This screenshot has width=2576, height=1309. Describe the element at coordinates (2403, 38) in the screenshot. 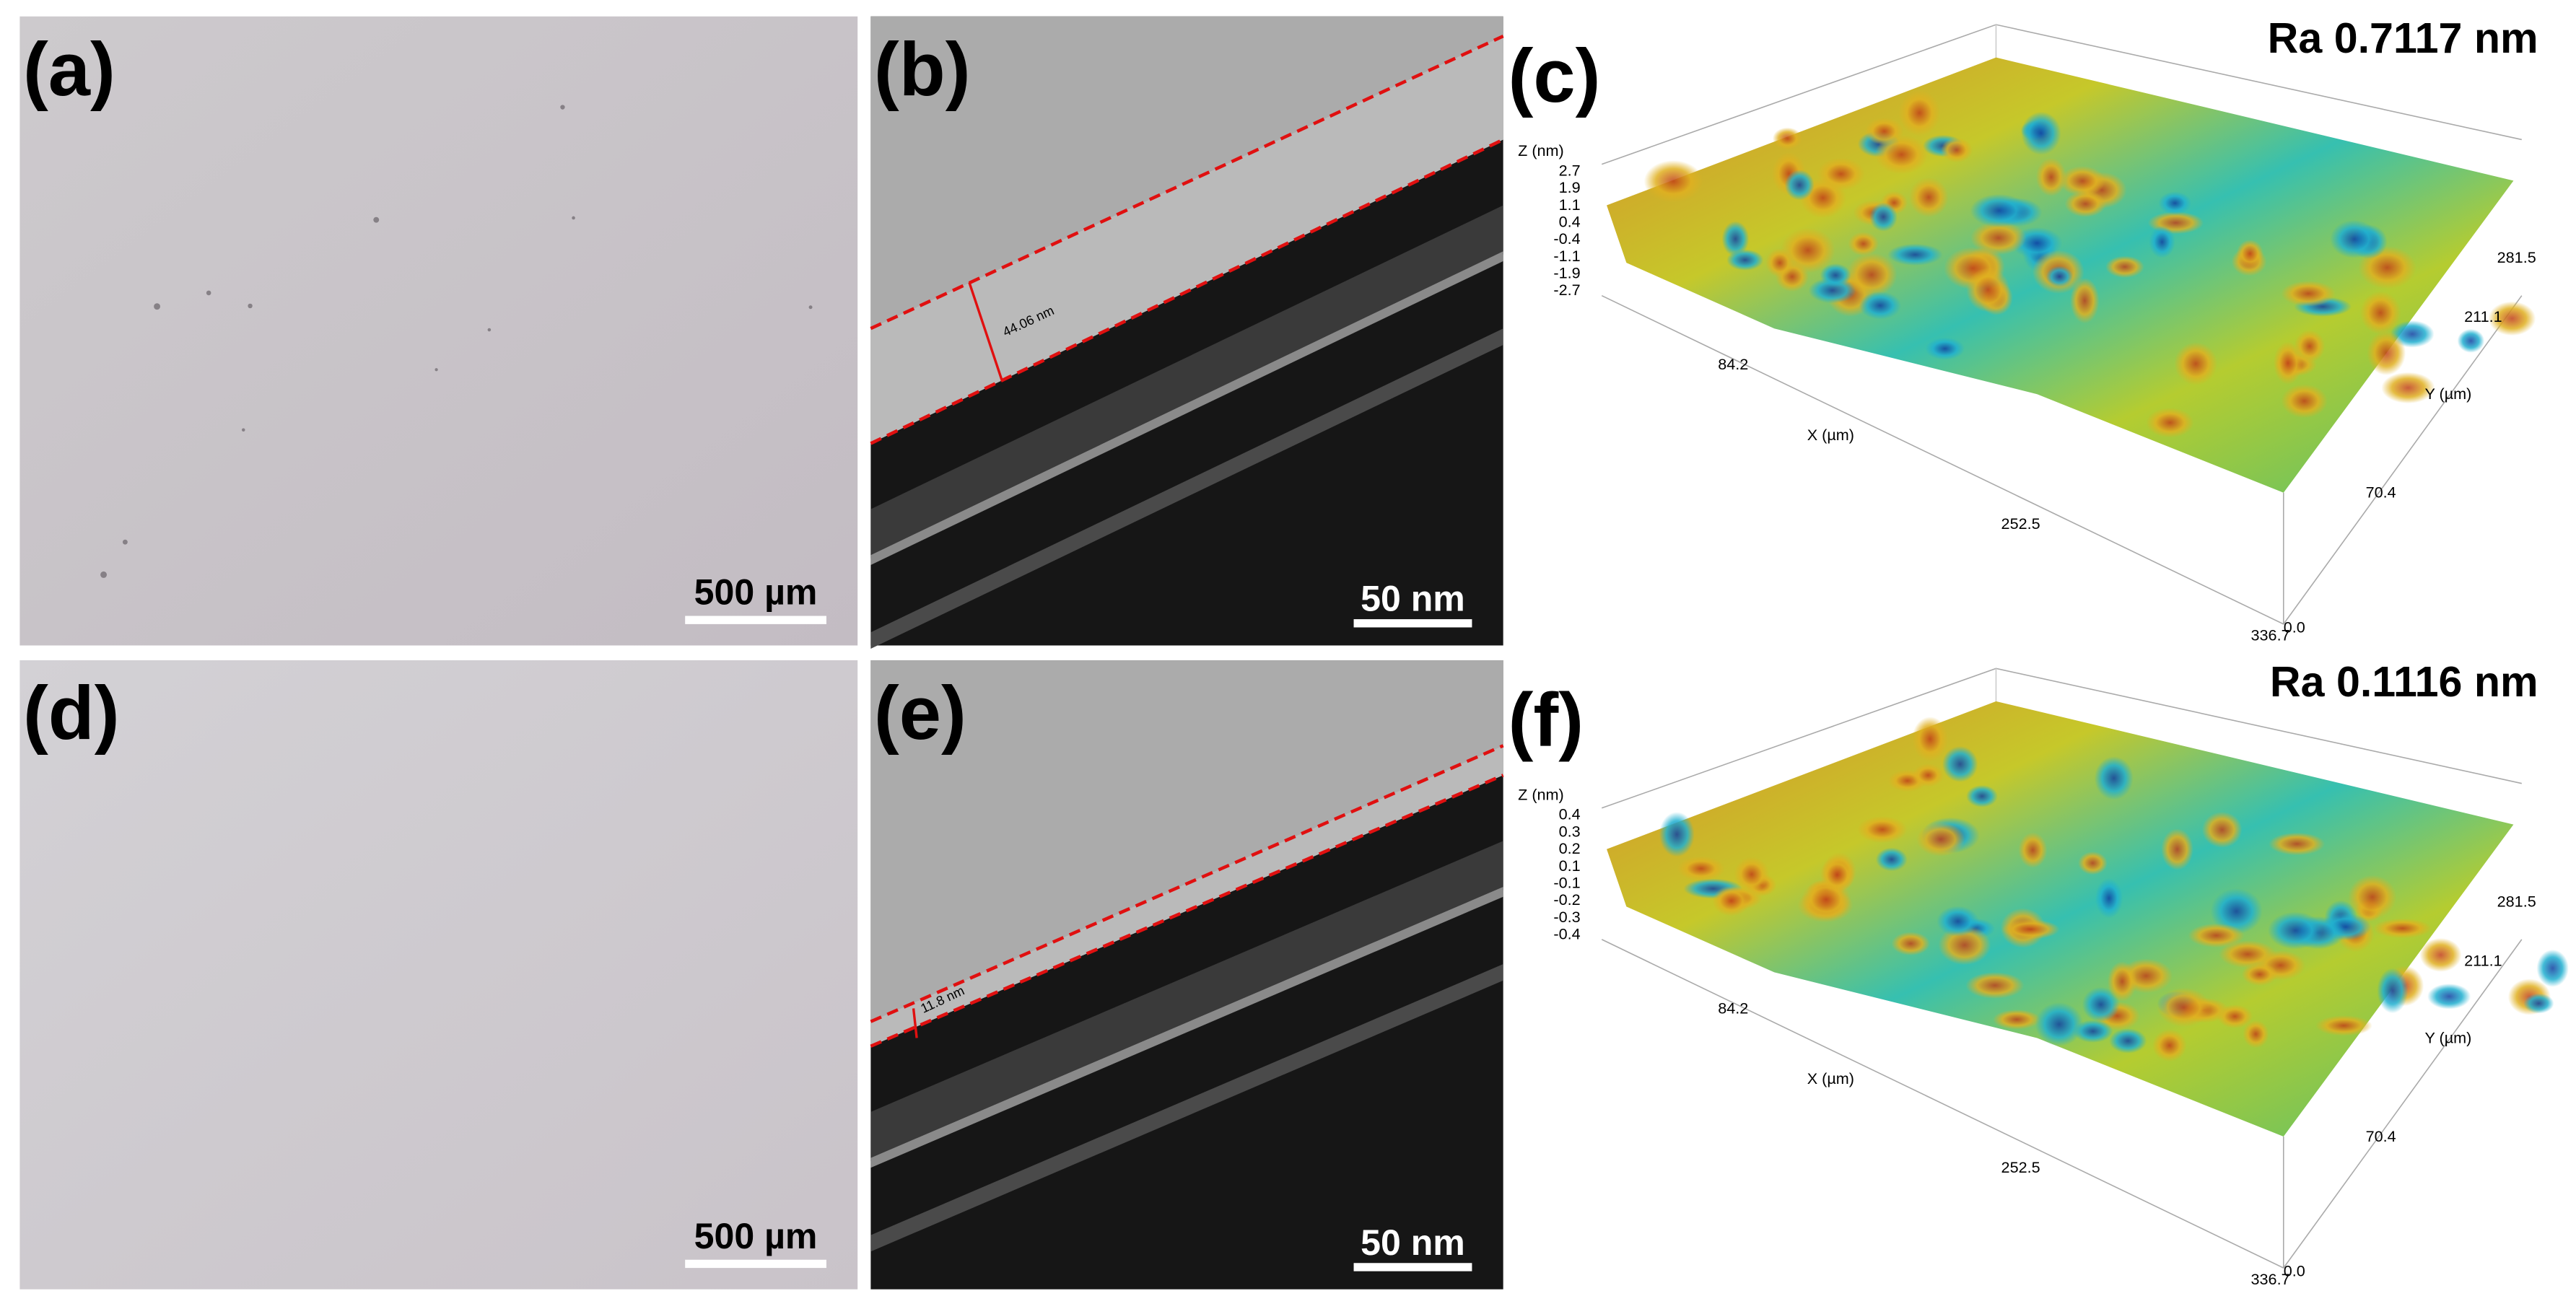

I see `ra-label: Ra 0.7117 nm` at that location.